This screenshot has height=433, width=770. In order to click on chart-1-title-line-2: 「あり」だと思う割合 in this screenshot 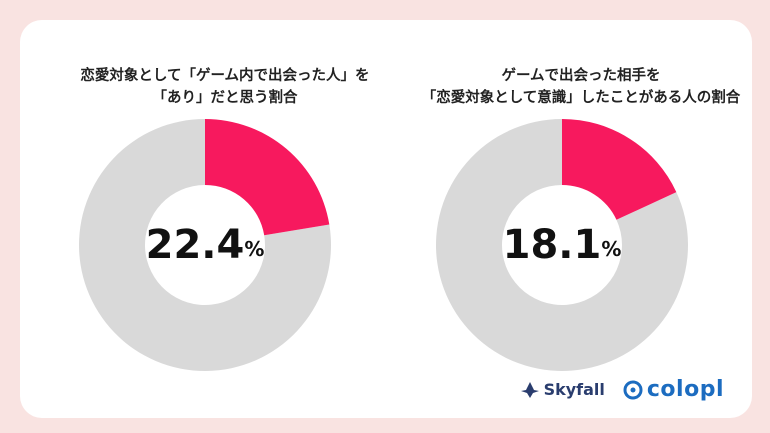, I will do `click(225, 98)`.